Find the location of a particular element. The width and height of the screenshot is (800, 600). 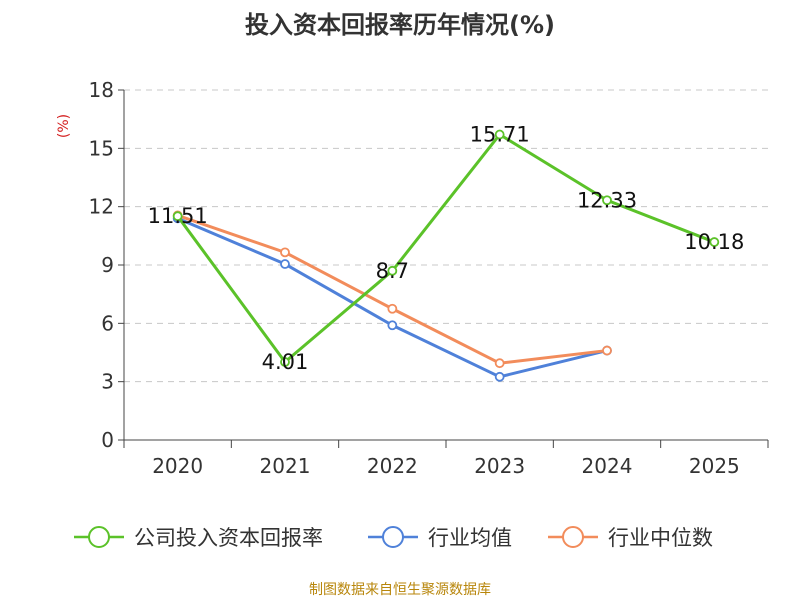

legend-item: 行业均值 is located at coordinates (440, 538).